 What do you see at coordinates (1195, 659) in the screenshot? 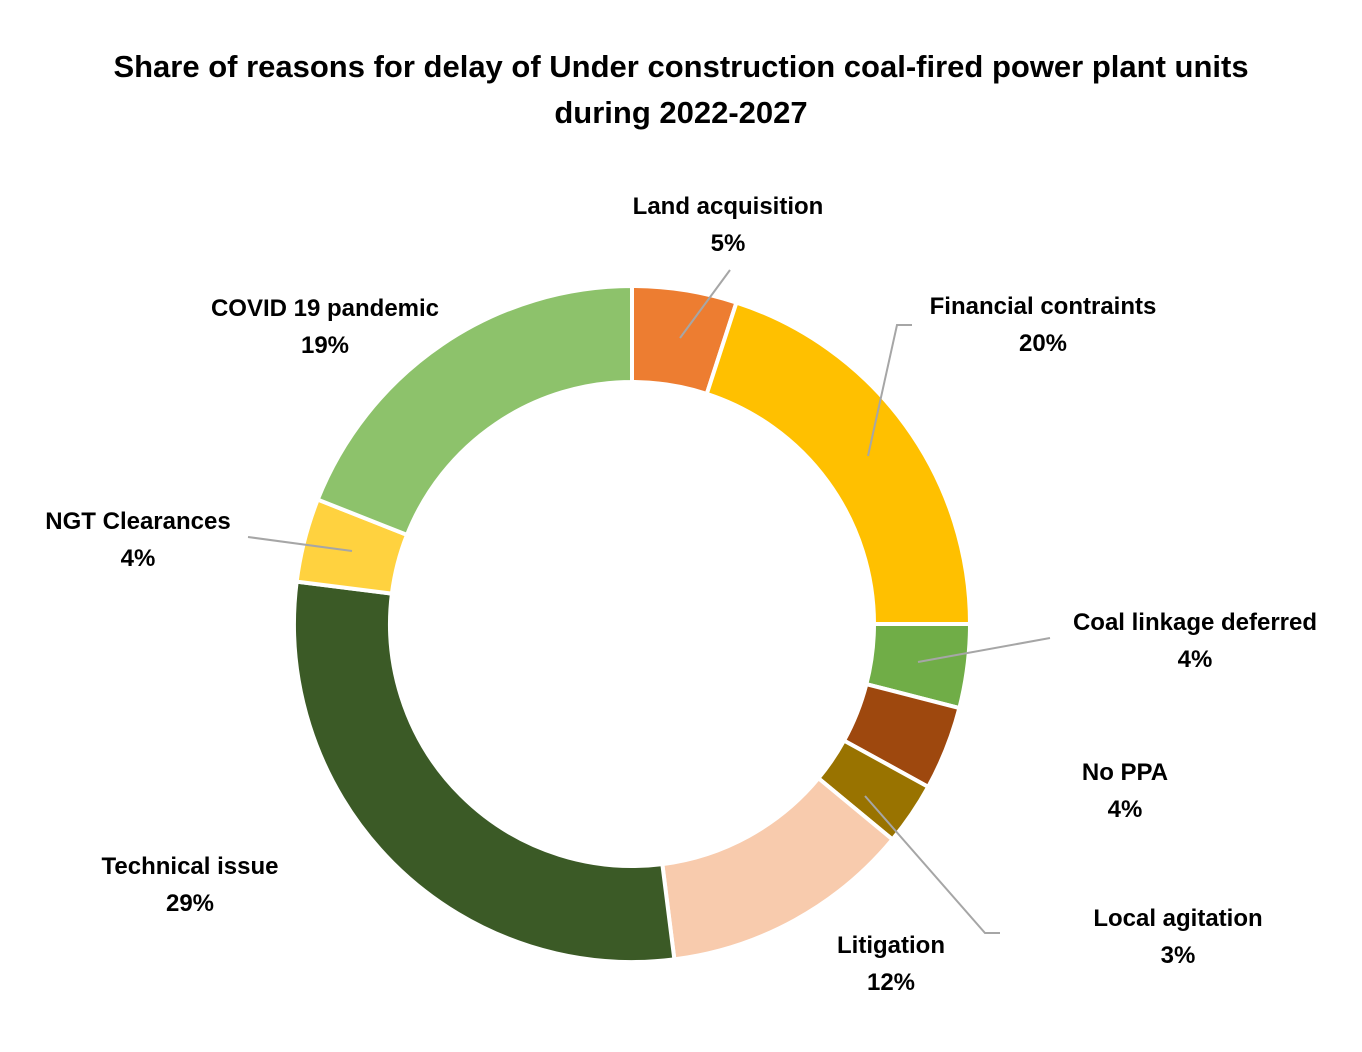
I see `data-value-coal-linkage-deferred: 4%` at bounding box center [1195, 659].